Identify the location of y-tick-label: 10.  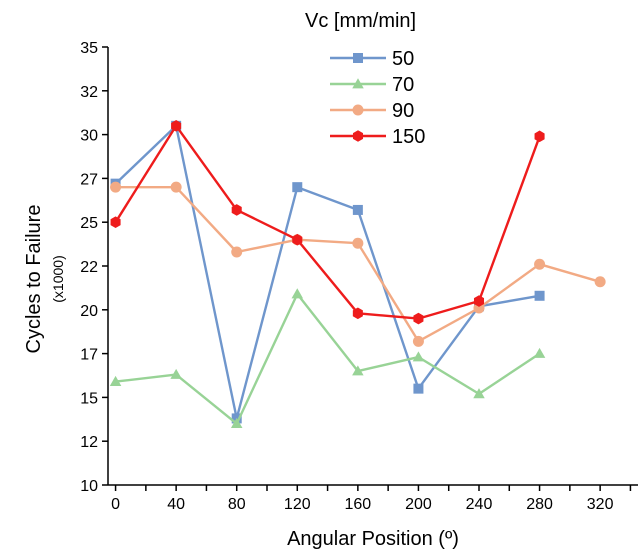
(89, 486).